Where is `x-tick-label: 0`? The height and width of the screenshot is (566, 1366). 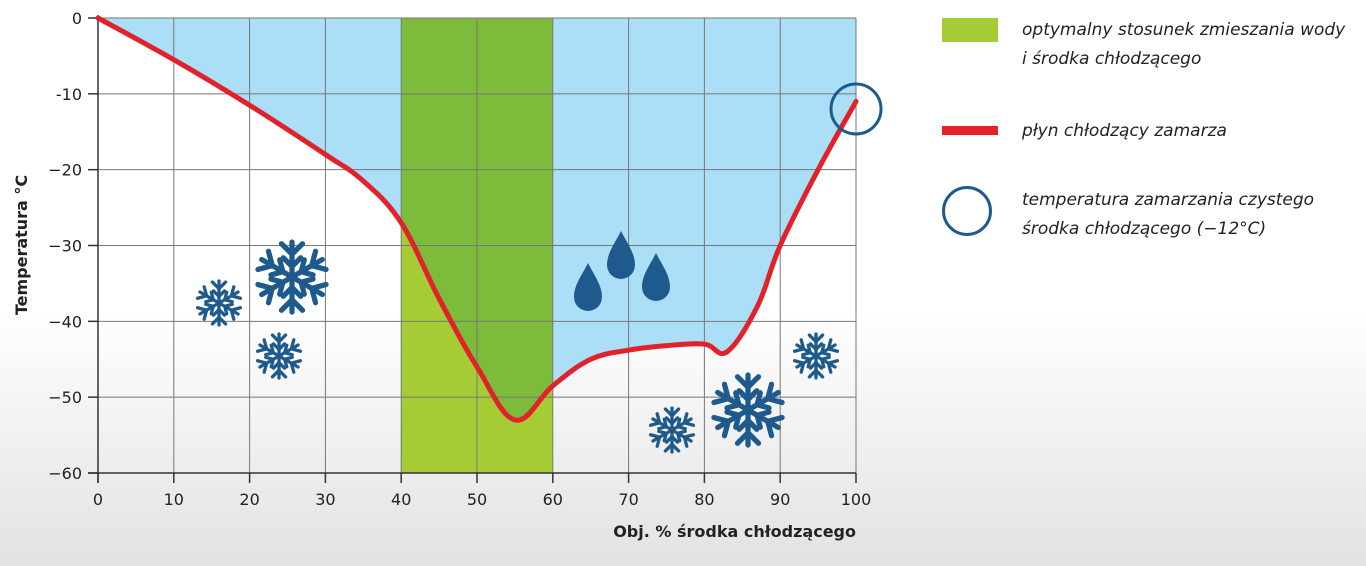 x-tick-label: 0 is located at coordinates (98, 499).